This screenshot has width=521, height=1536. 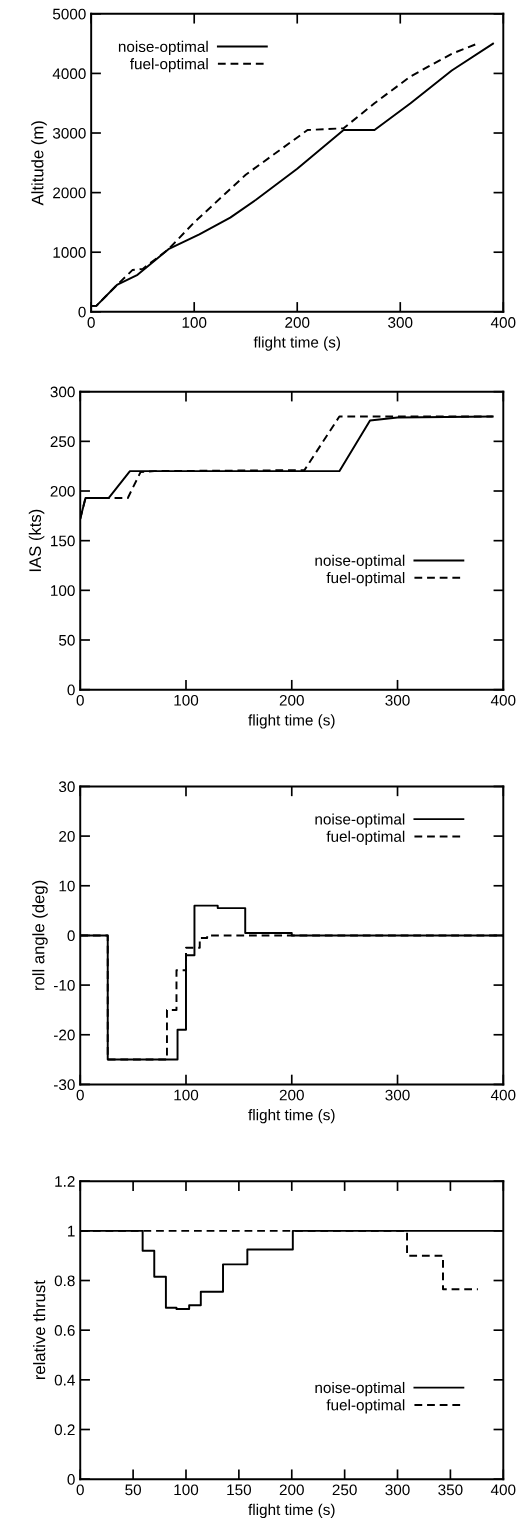 What do you see at coordinates (67, 836) in the screenshot?
I see `y-tick-label: 20` at bounding box center [67, 836].